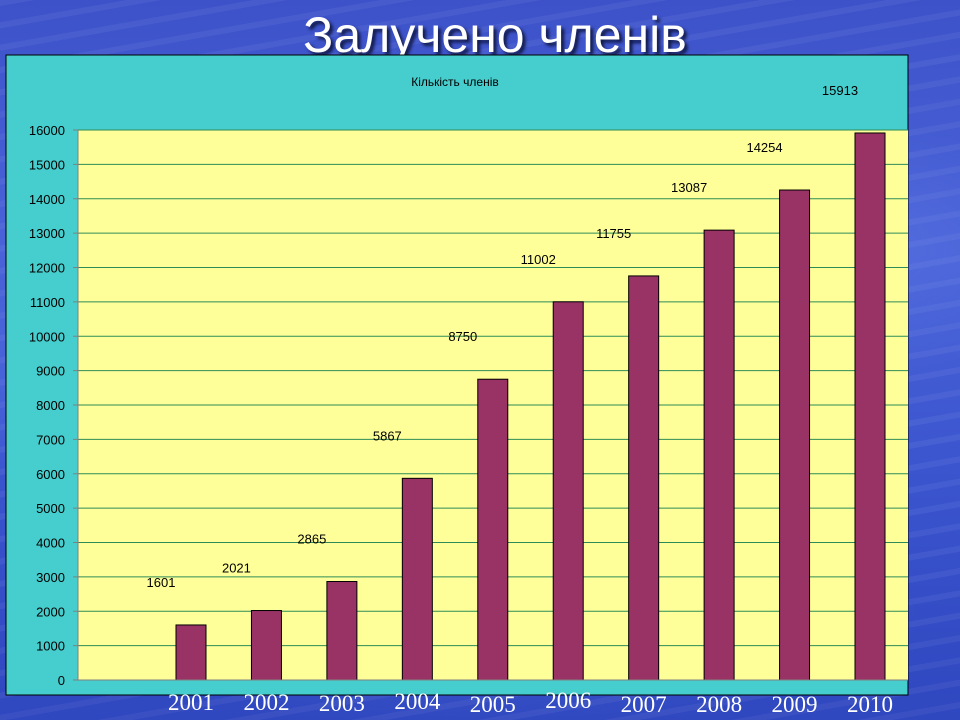 The width and height of the screenshot is (960, 720). Describe the element at coordinates (719, 455) in the screenshot. I see `bar-2008` at that location.